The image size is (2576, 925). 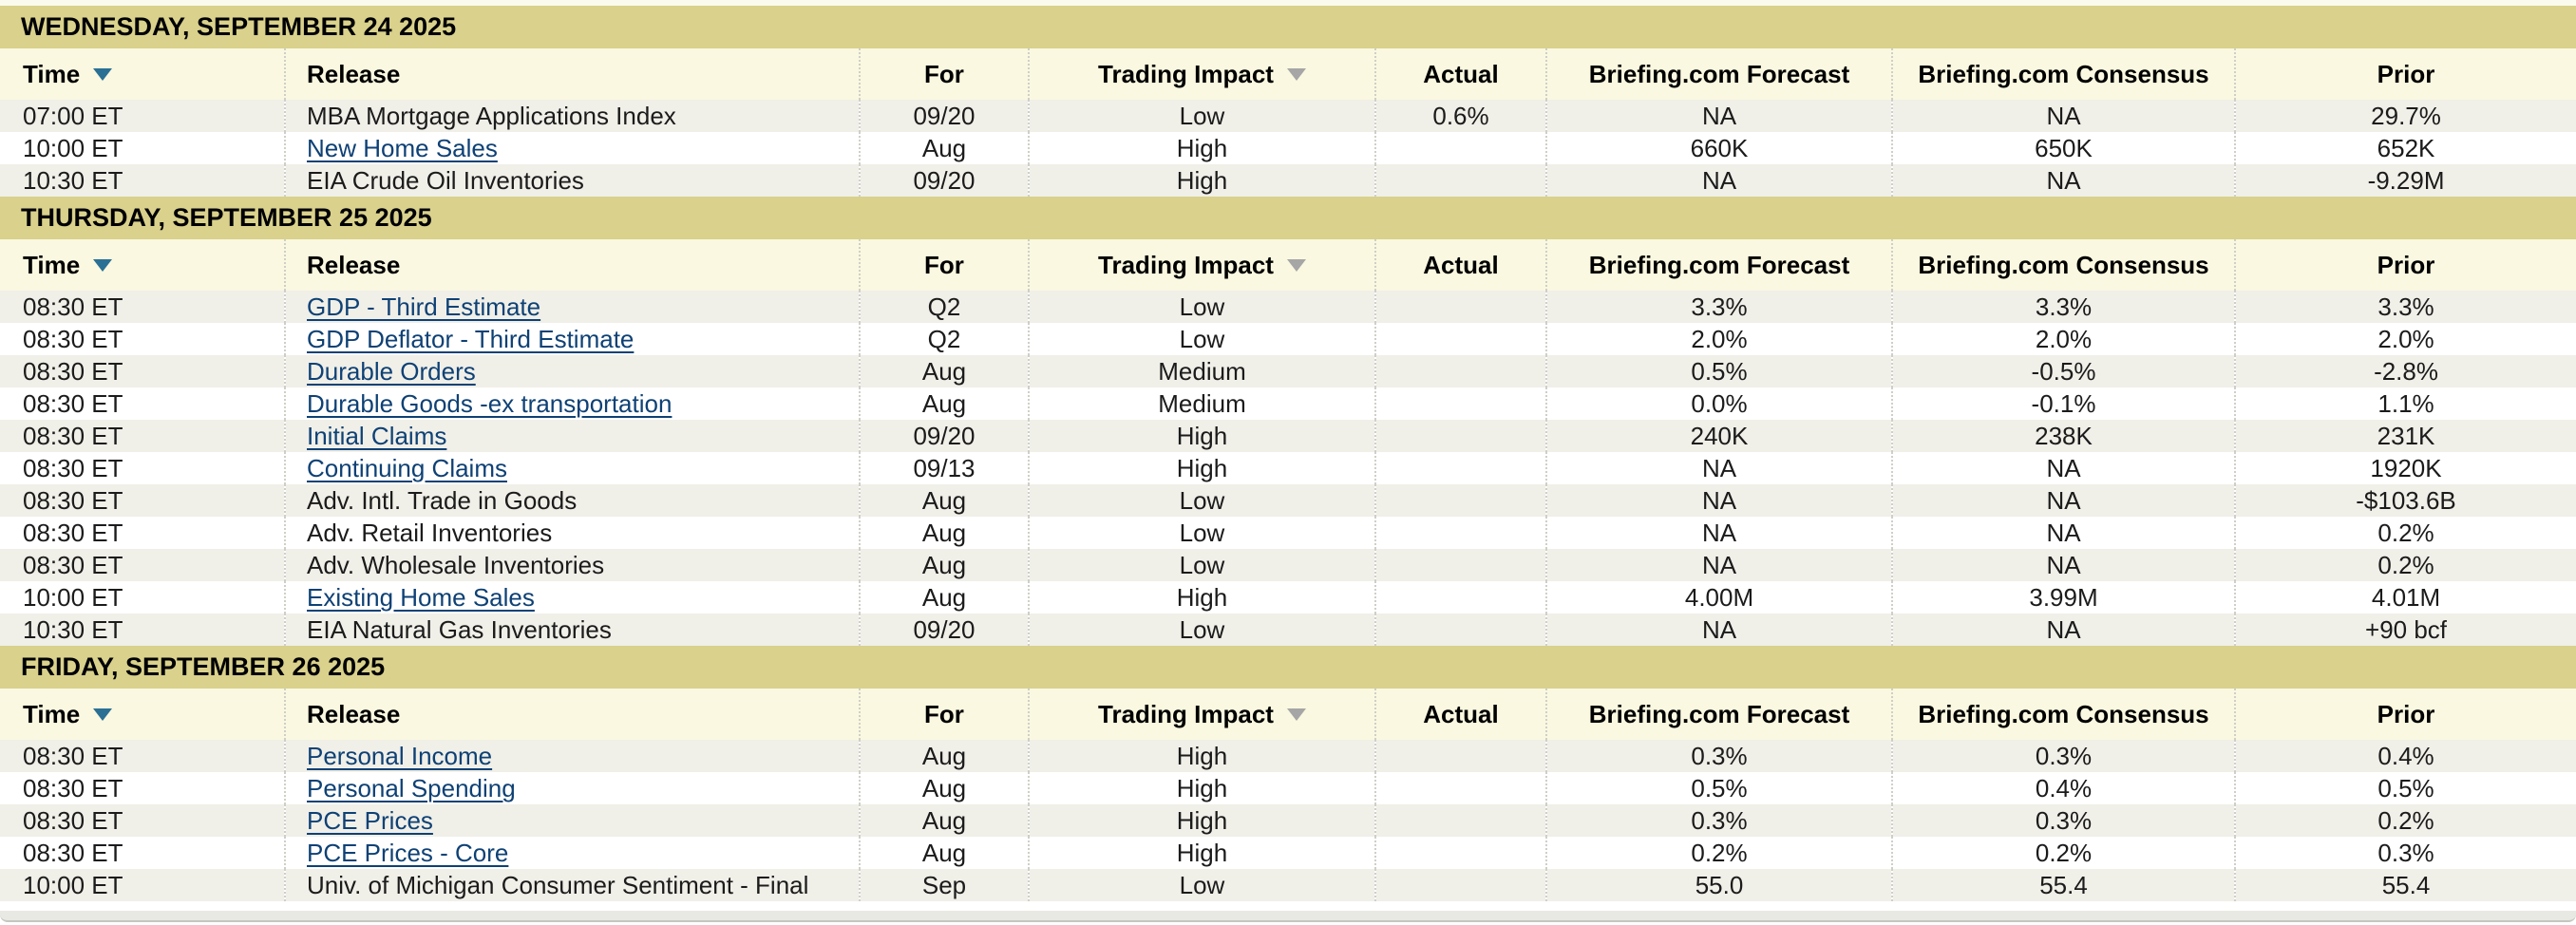 What do you see at coordinates (377, 436) in the screenshot?
I see `release-link: Initial Claims` at bounding box center [377, 436].